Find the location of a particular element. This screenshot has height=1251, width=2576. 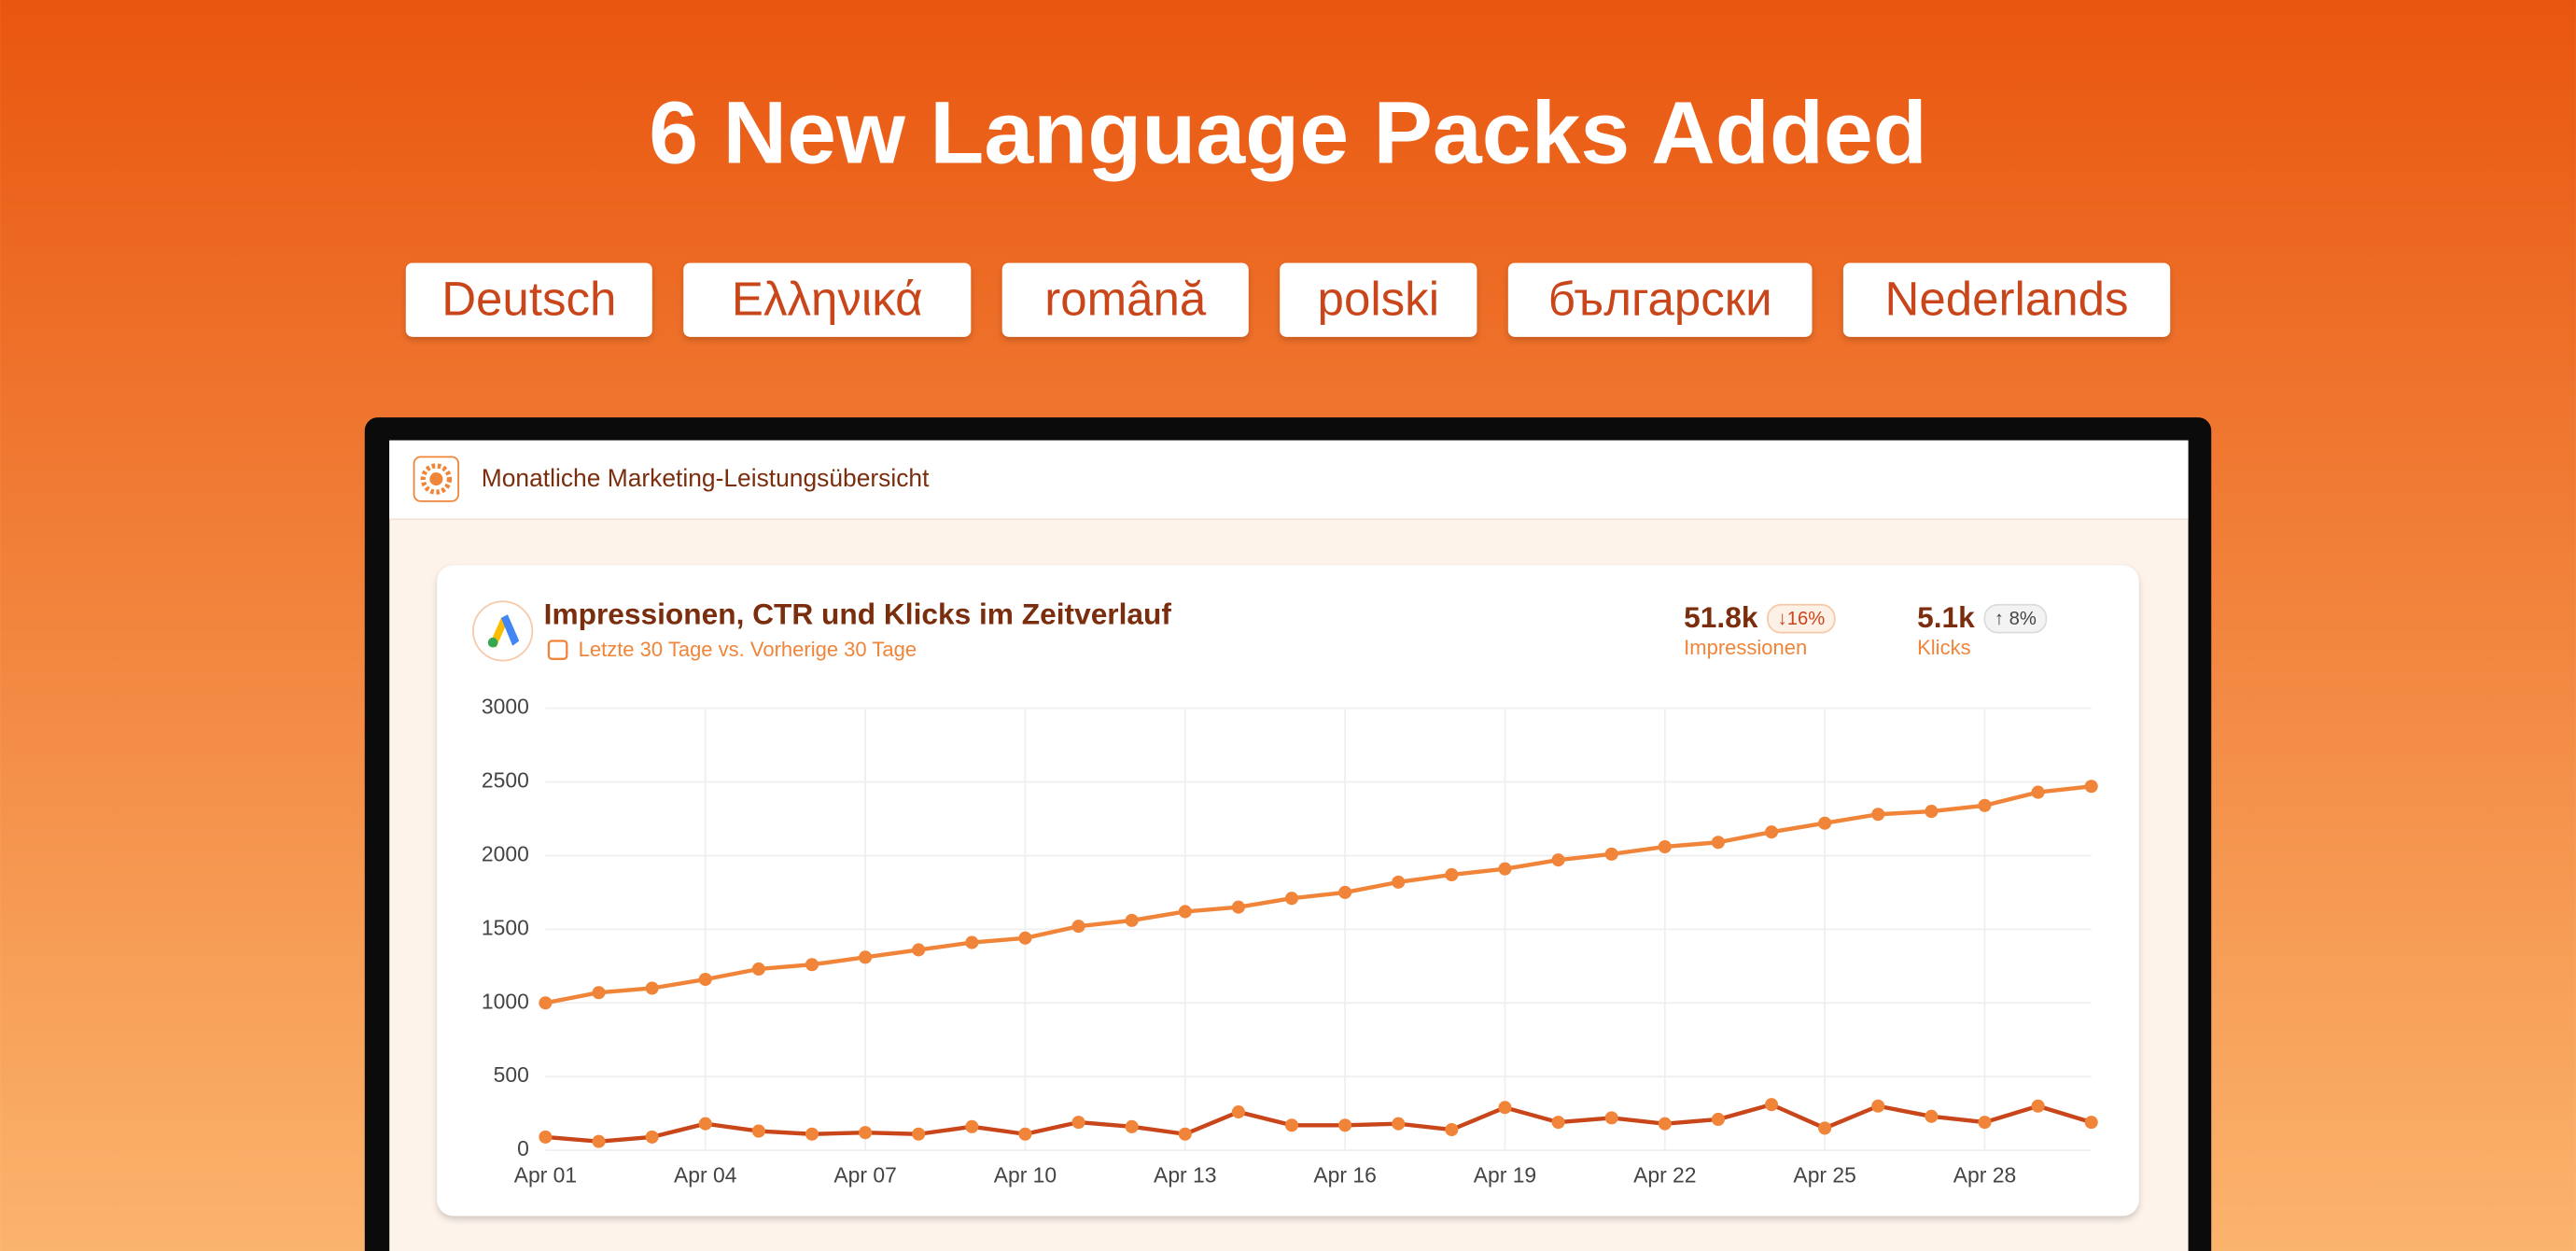

y-tick-label: 1500 is located at coordinates (506, 927).